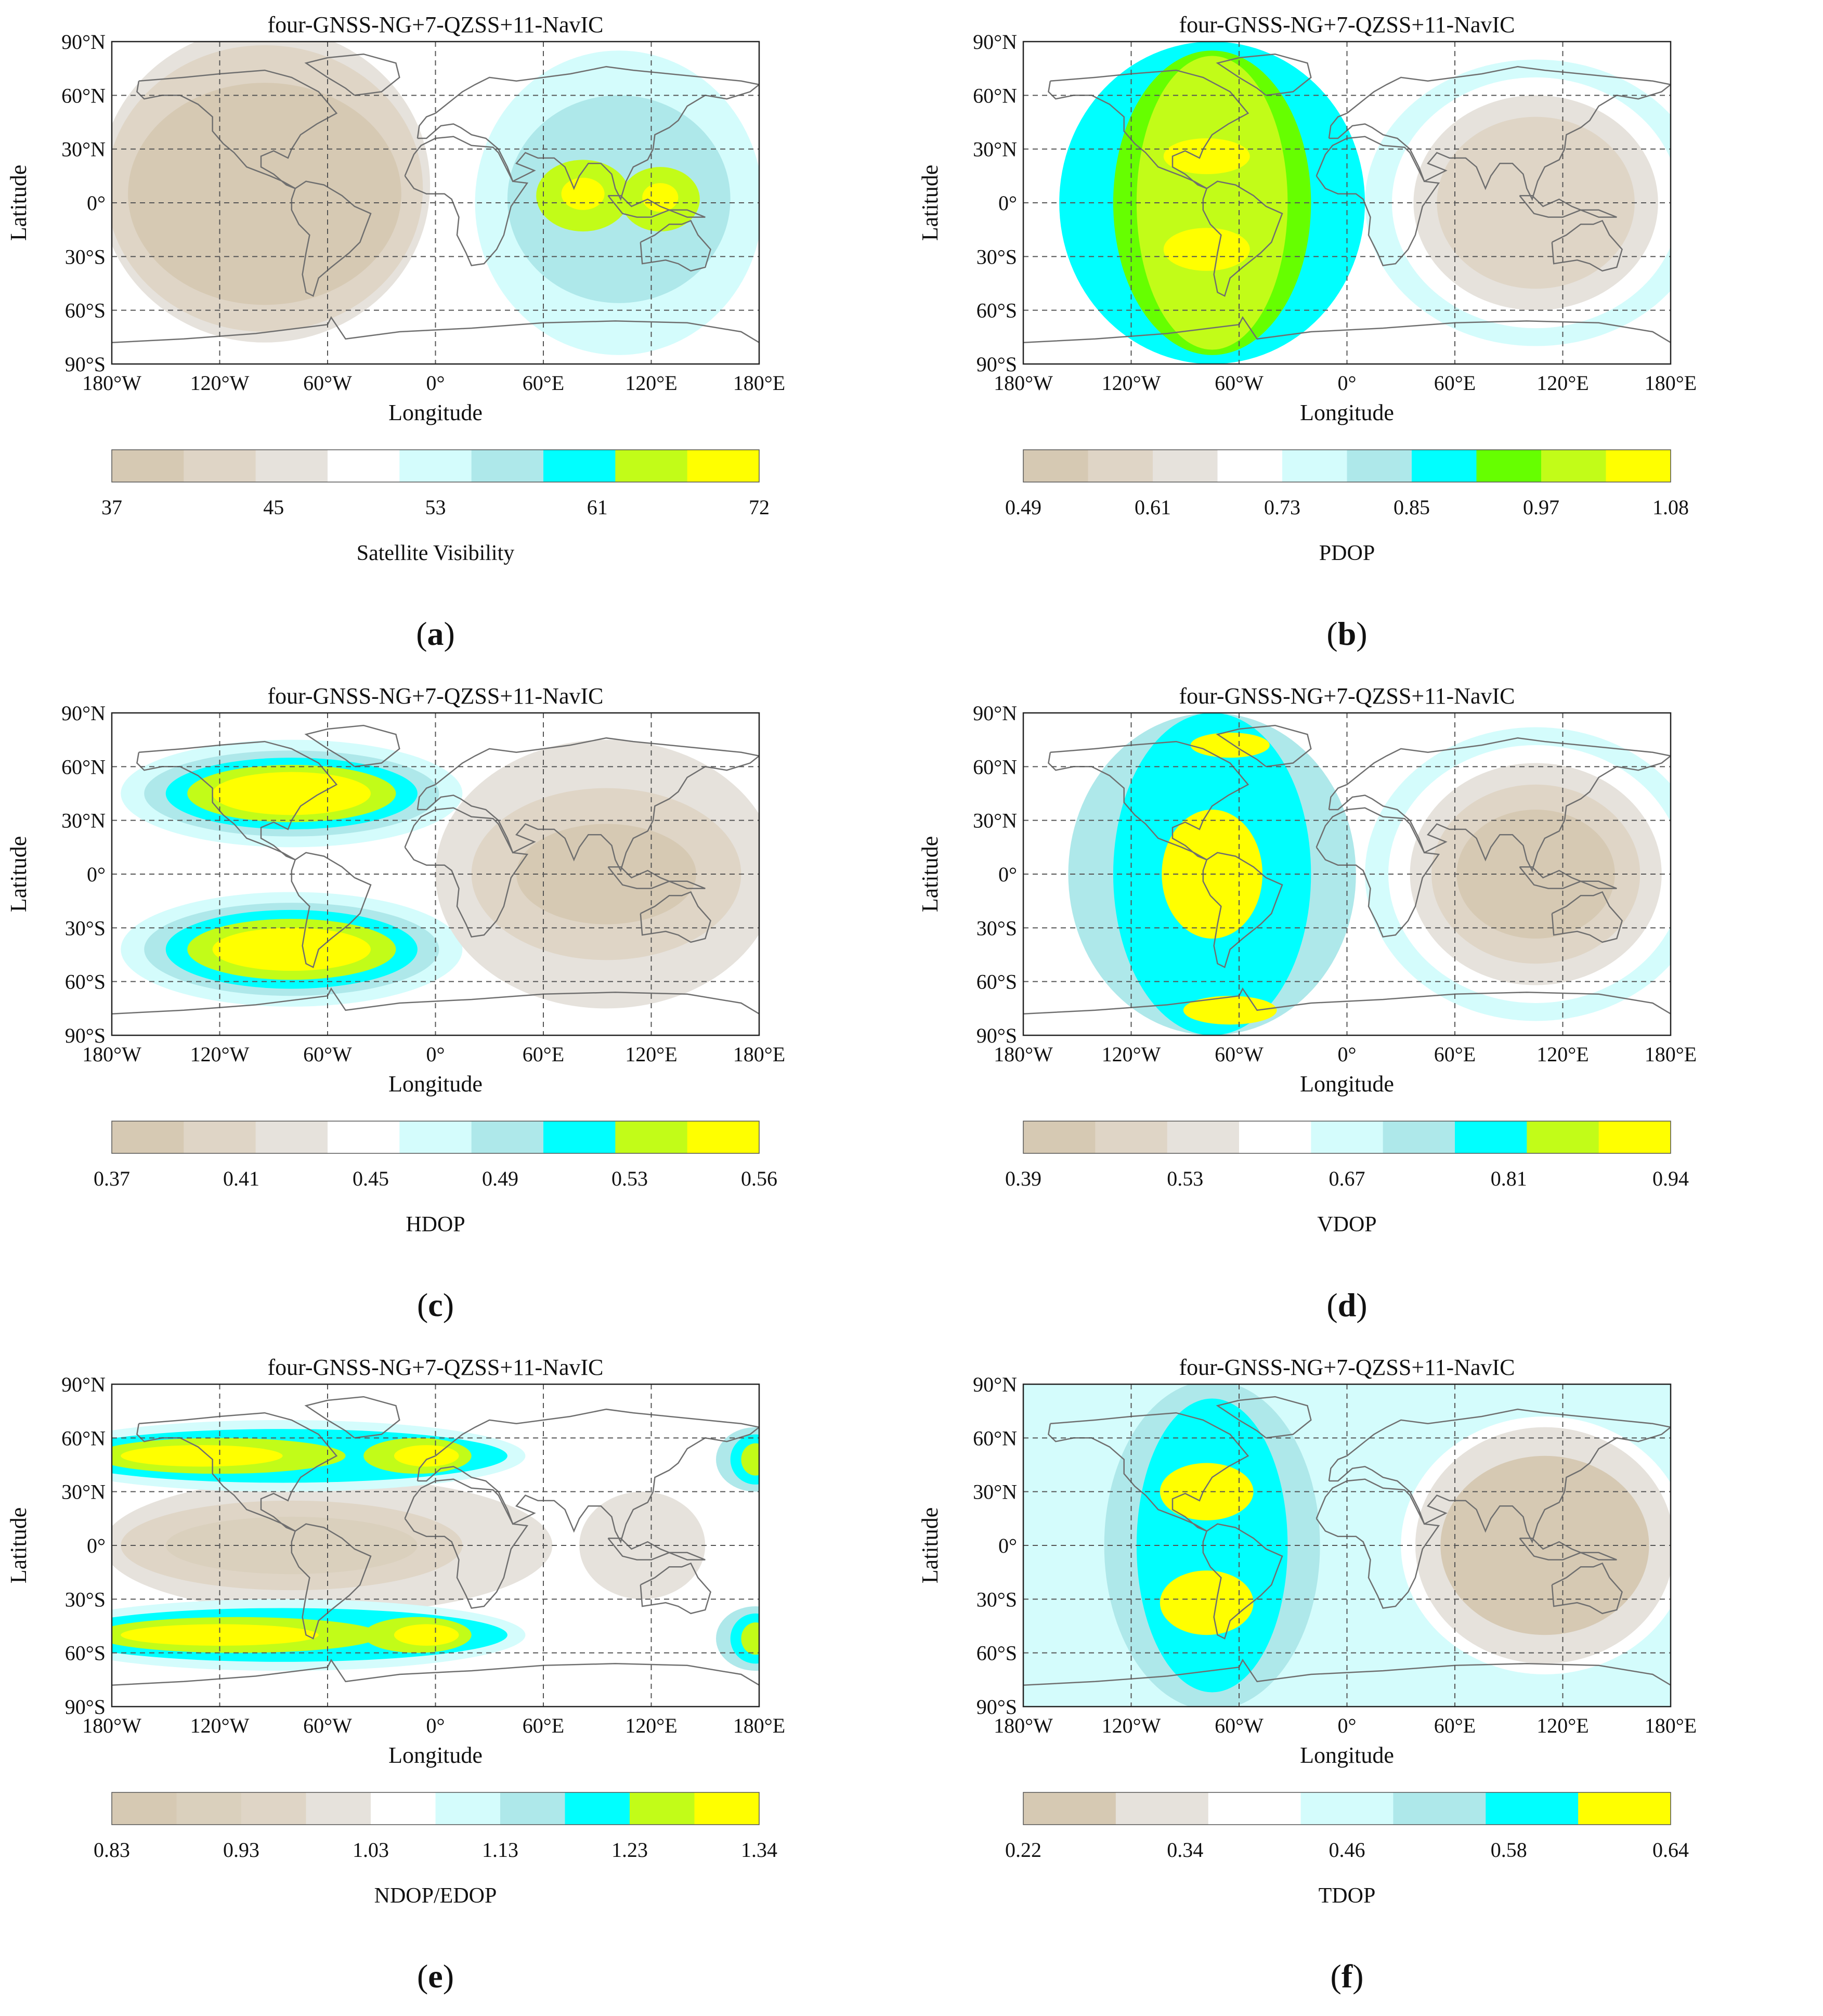 This screenshot has height=2016, width=1823. I want to click on y-tick-label: 30°S, so click(996, 256).